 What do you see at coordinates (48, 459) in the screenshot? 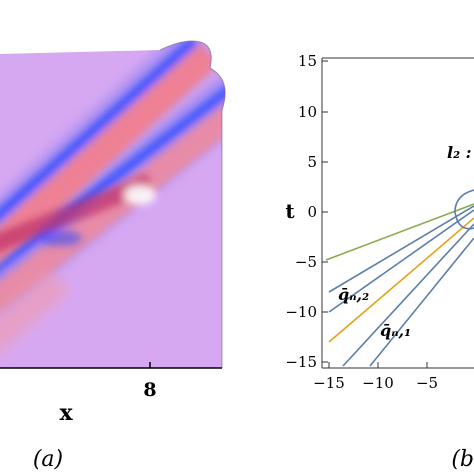
I see `panel-a-caption: (a)` at bounding box center [48, 459].